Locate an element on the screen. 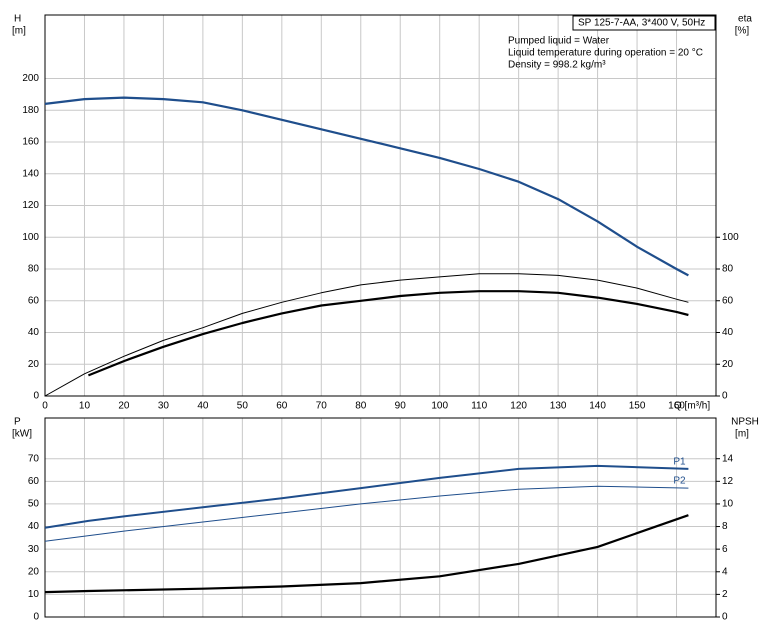  y-tick-label: 100 is located at coordinates (30, 237).